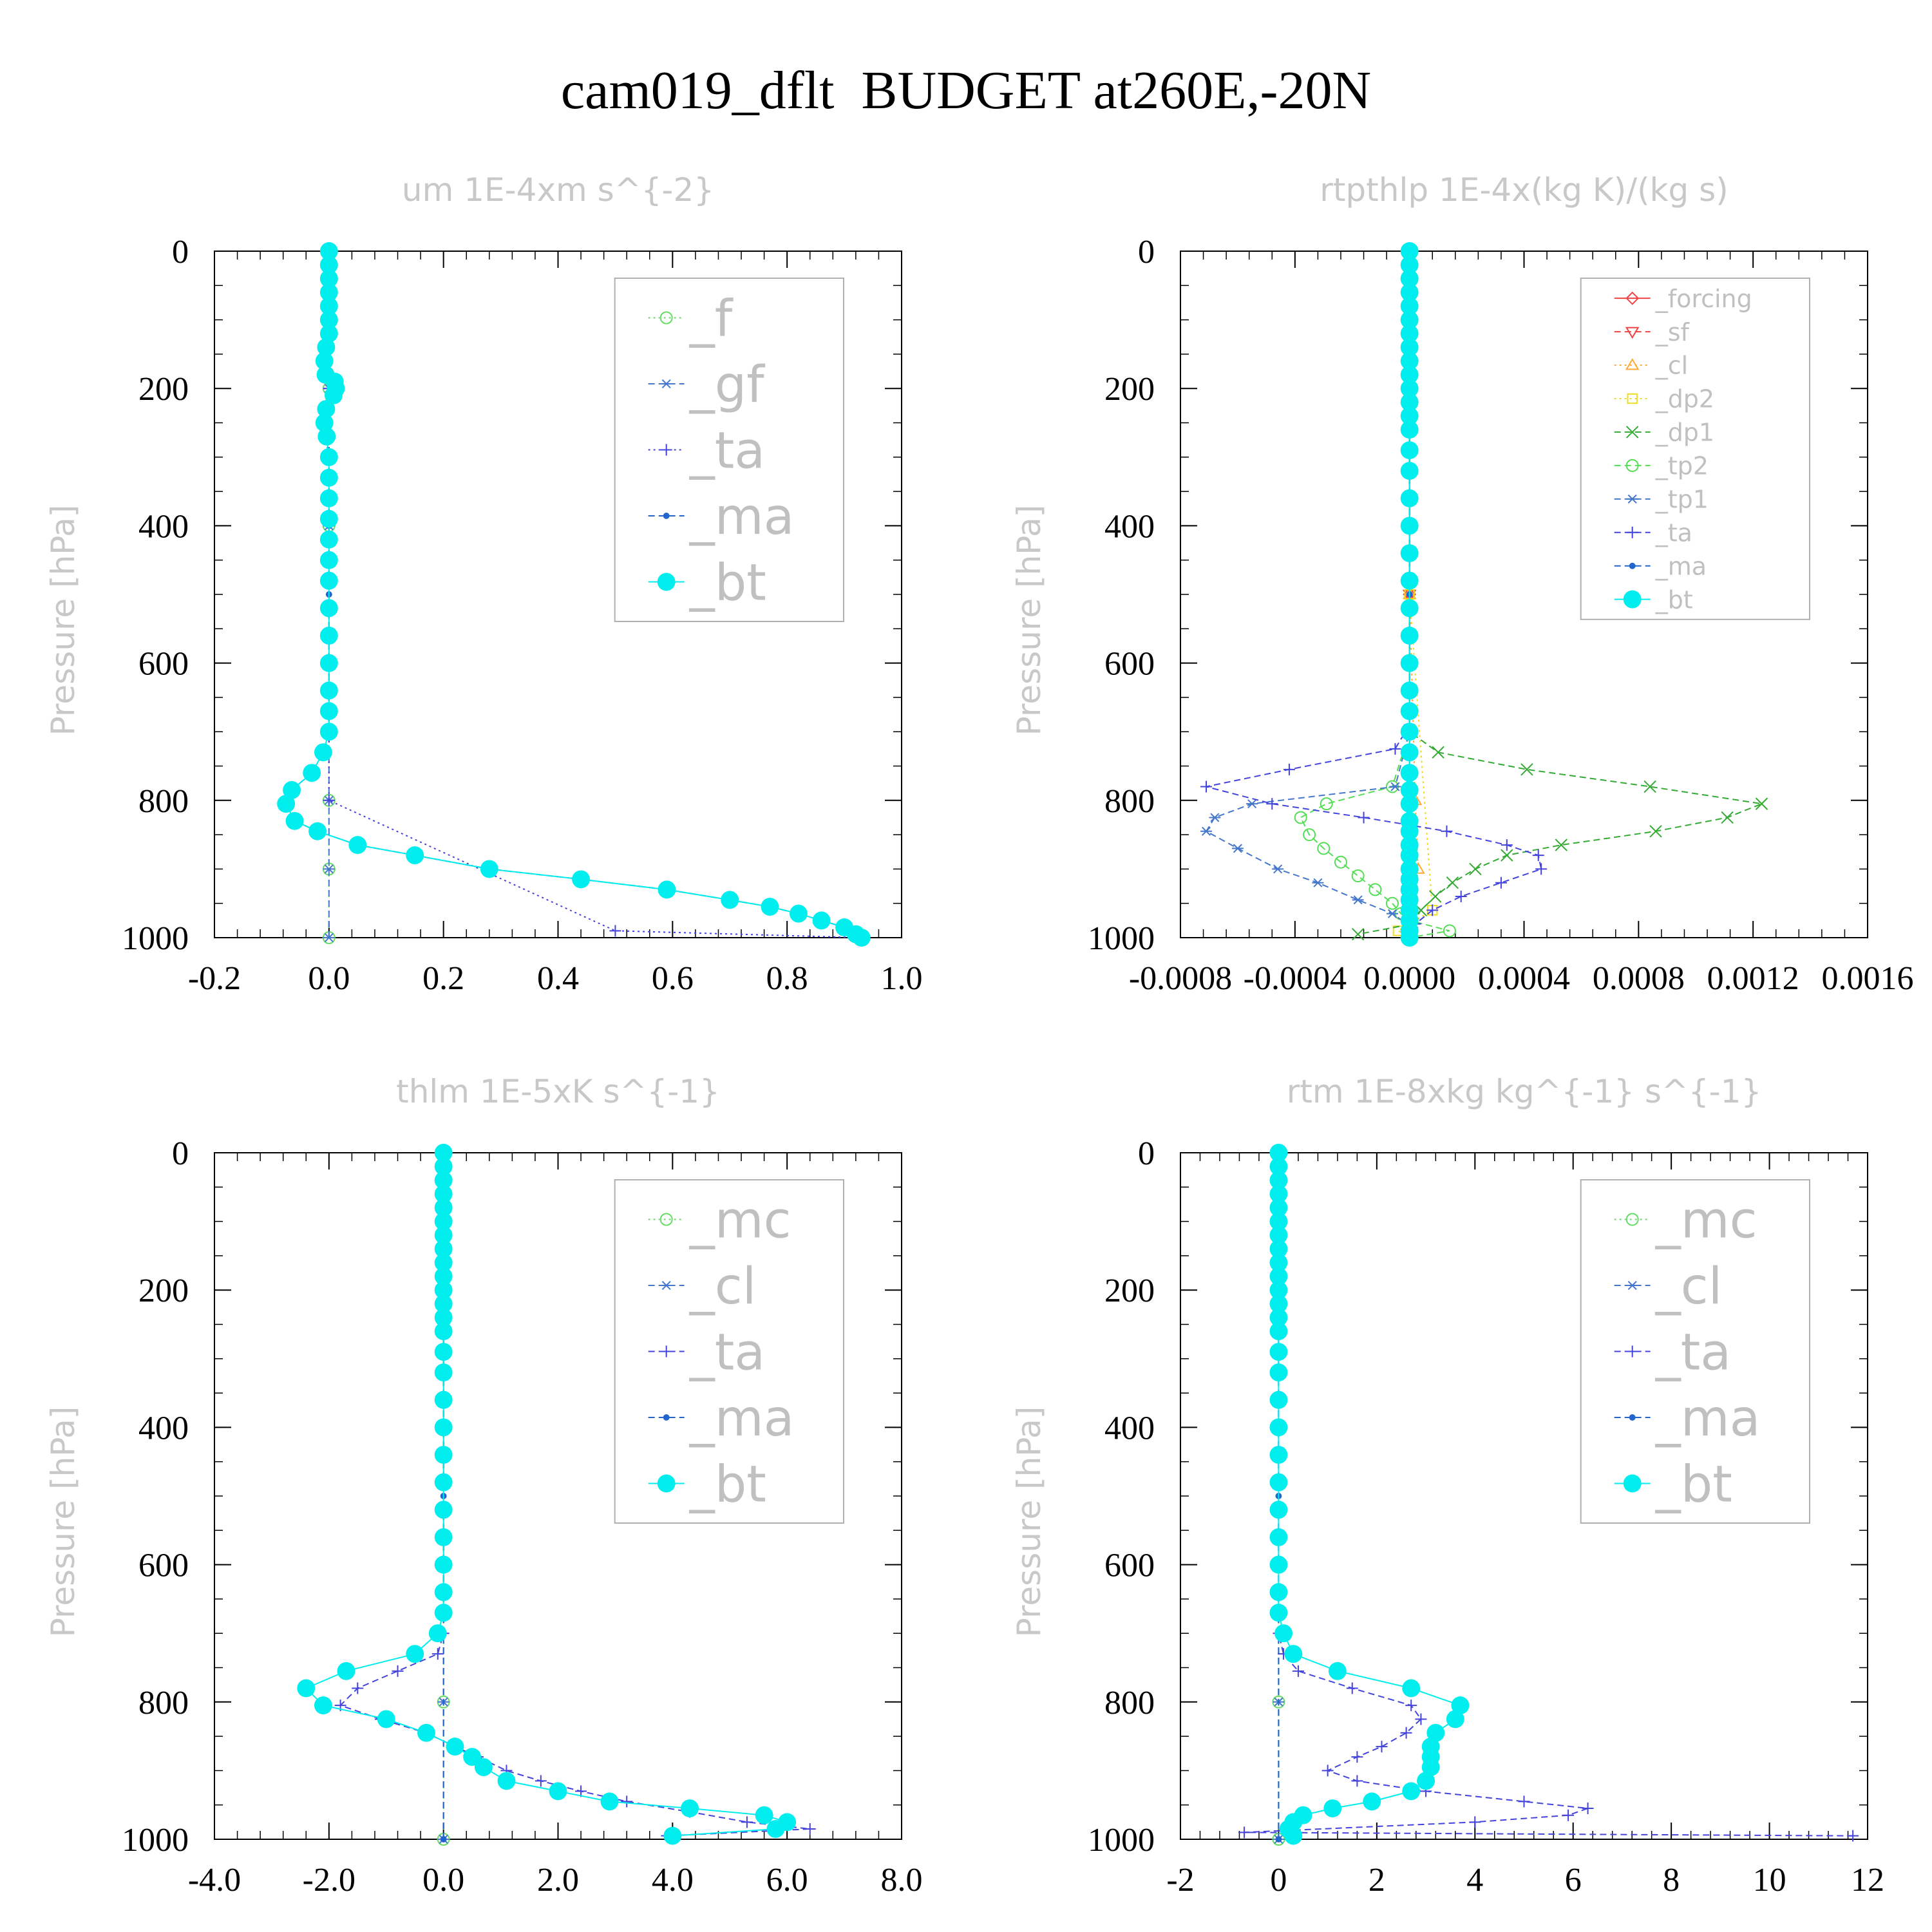  I want to click on x-tick-label: 8, so click(1671, 1880).